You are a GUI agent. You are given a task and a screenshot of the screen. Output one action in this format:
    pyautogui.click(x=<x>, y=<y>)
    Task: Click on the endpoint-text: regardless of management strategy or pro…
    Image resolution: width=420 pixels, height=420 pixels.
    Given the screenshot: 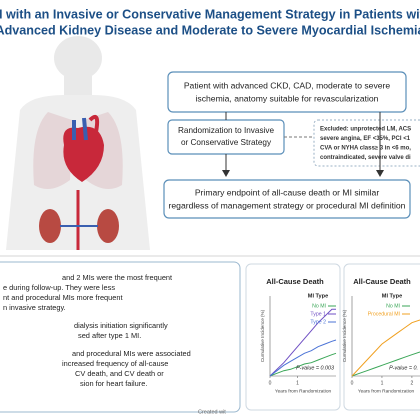 What is the action you would take?
    pyautogui.click(x=287, y=205)
    